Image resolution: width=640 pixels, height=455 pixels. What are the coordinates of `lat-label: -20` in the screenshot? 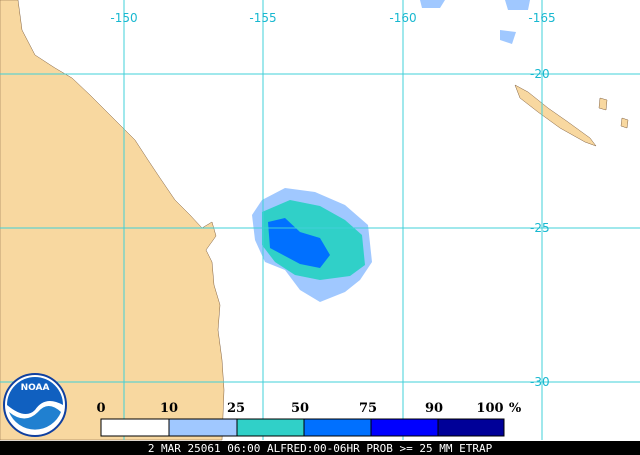 It's located at (540, 74).